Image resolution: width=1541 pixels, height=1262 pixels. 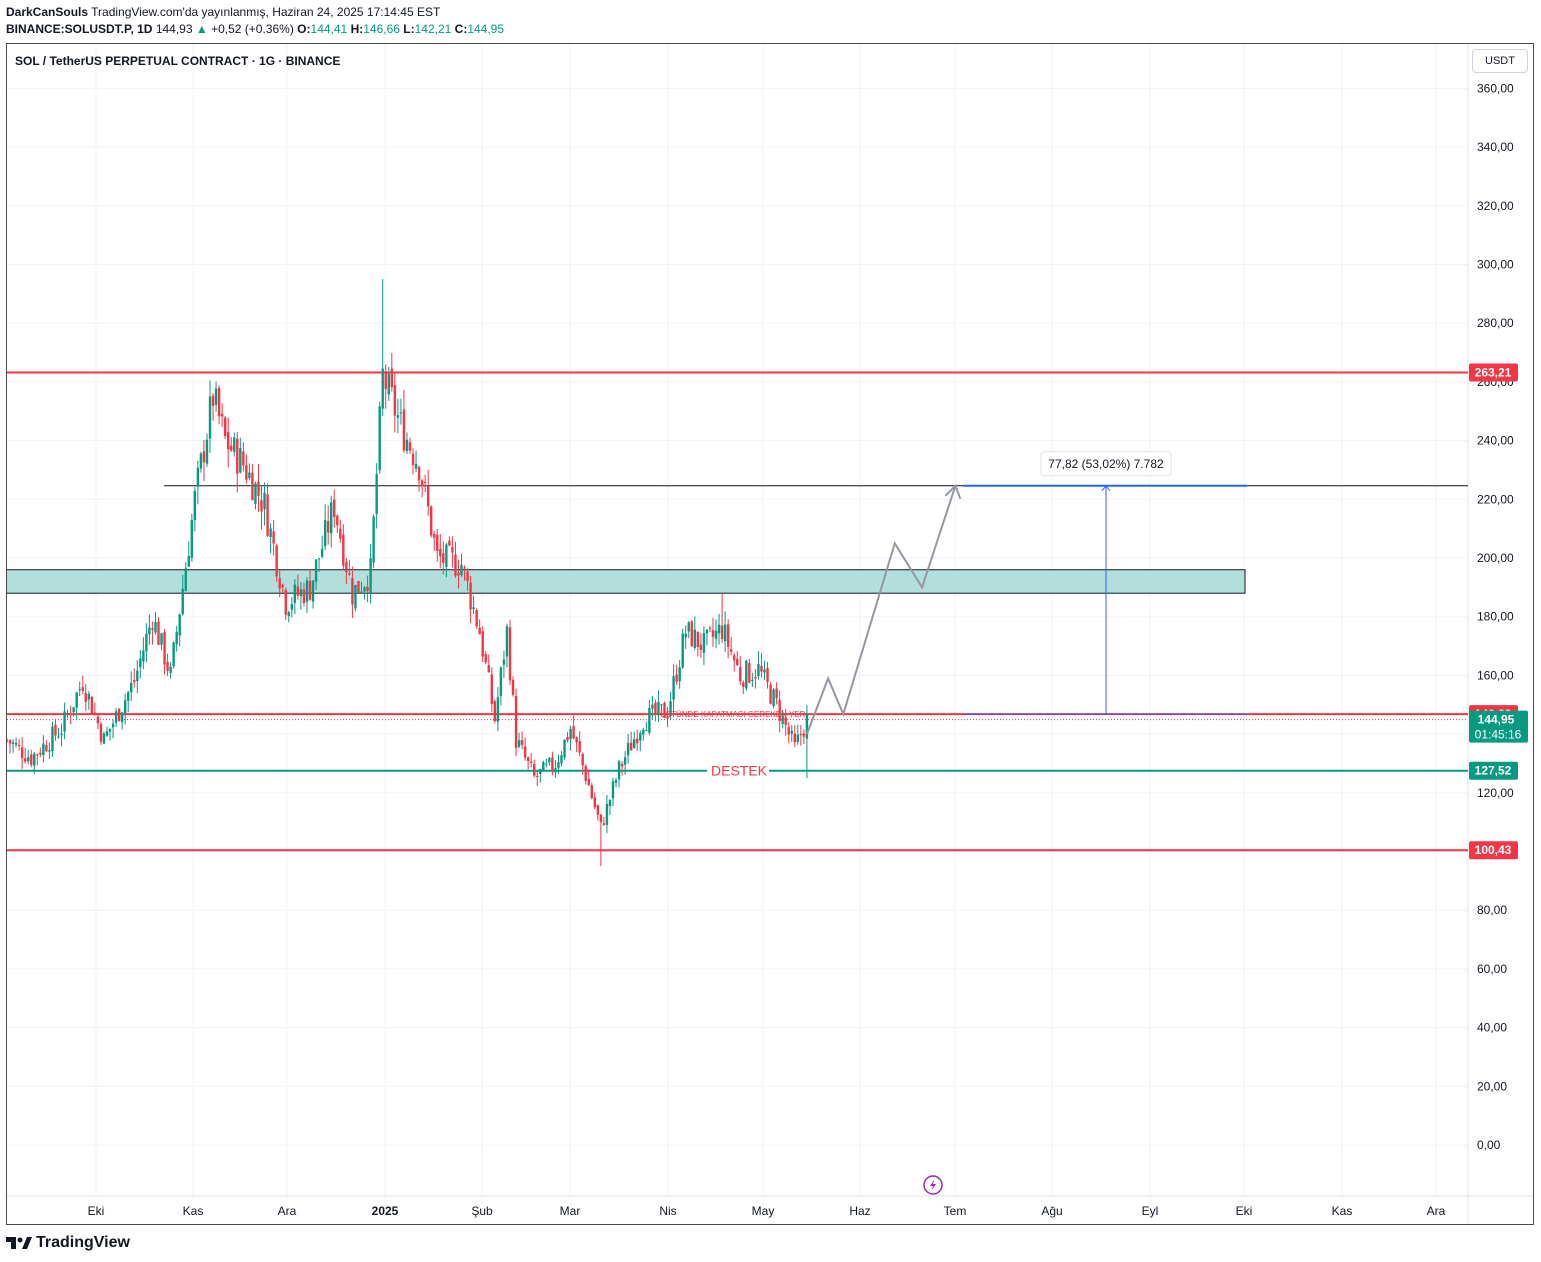 What do you see at coordinates (68, 1243) in the screenshot?
I see `tradingview-logo: TradingView` at bounding box center [68, 1243].